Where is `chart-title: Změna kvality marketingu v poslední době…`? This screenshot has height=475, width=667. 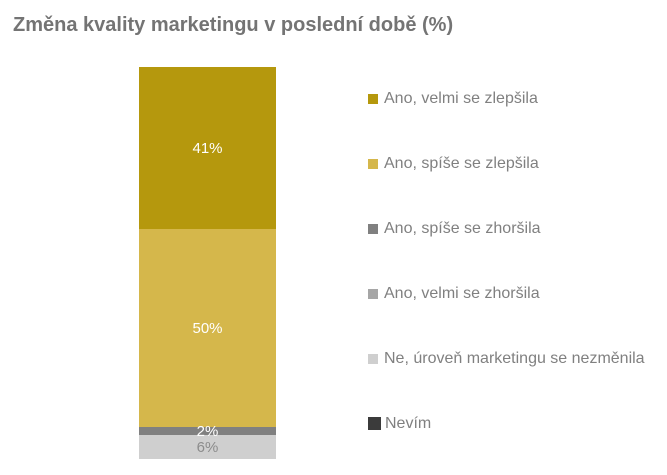
chart-title: Změna kvality marketingu v poslední době… is located at coordinates (233, 25).